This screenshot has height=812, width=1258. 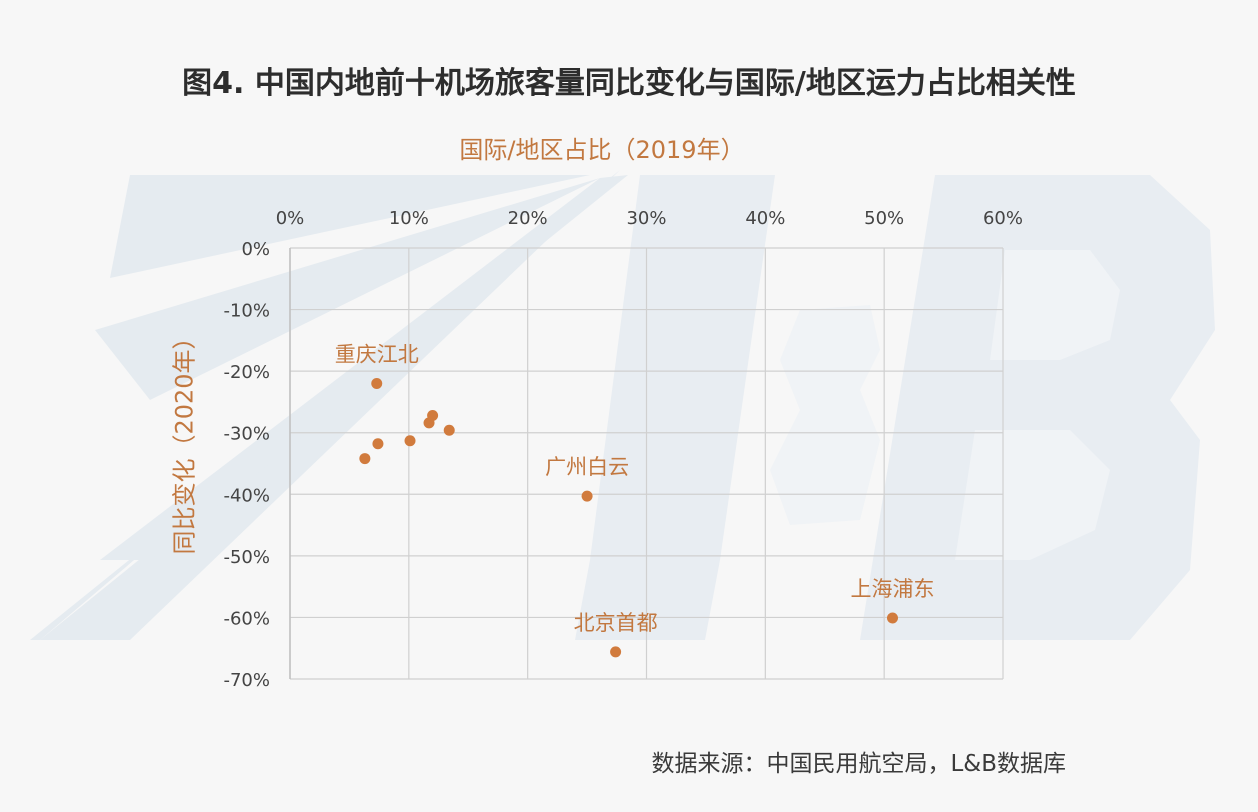 What do you see at coordinates (616, 623) in the screenshot?
I see `point-label: 北京首都` at bounding box center [616, 623].